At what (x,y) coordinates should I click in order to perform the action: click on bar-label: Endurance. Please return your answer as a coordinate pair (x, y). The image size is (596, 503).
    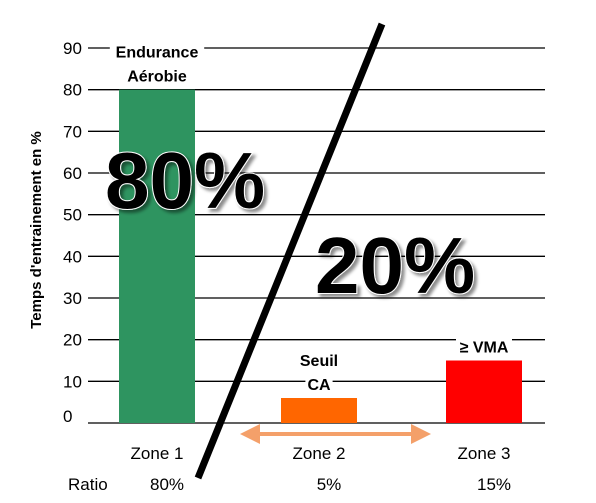
    Looking at the image, I should click on (157, 53).